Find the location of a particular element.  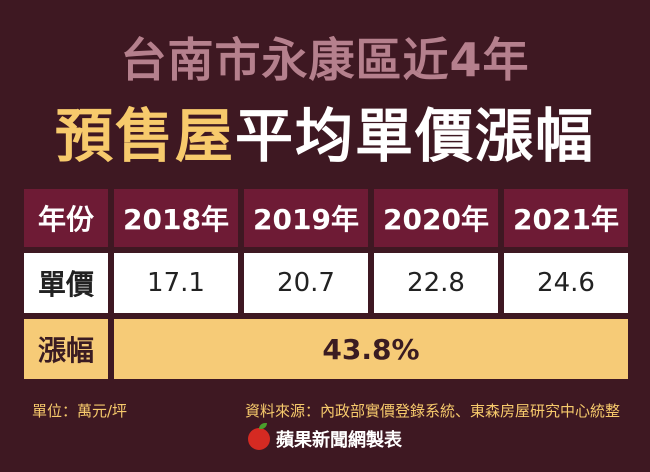

header-cell-label: 年份 is located at coordinates (66, 218).